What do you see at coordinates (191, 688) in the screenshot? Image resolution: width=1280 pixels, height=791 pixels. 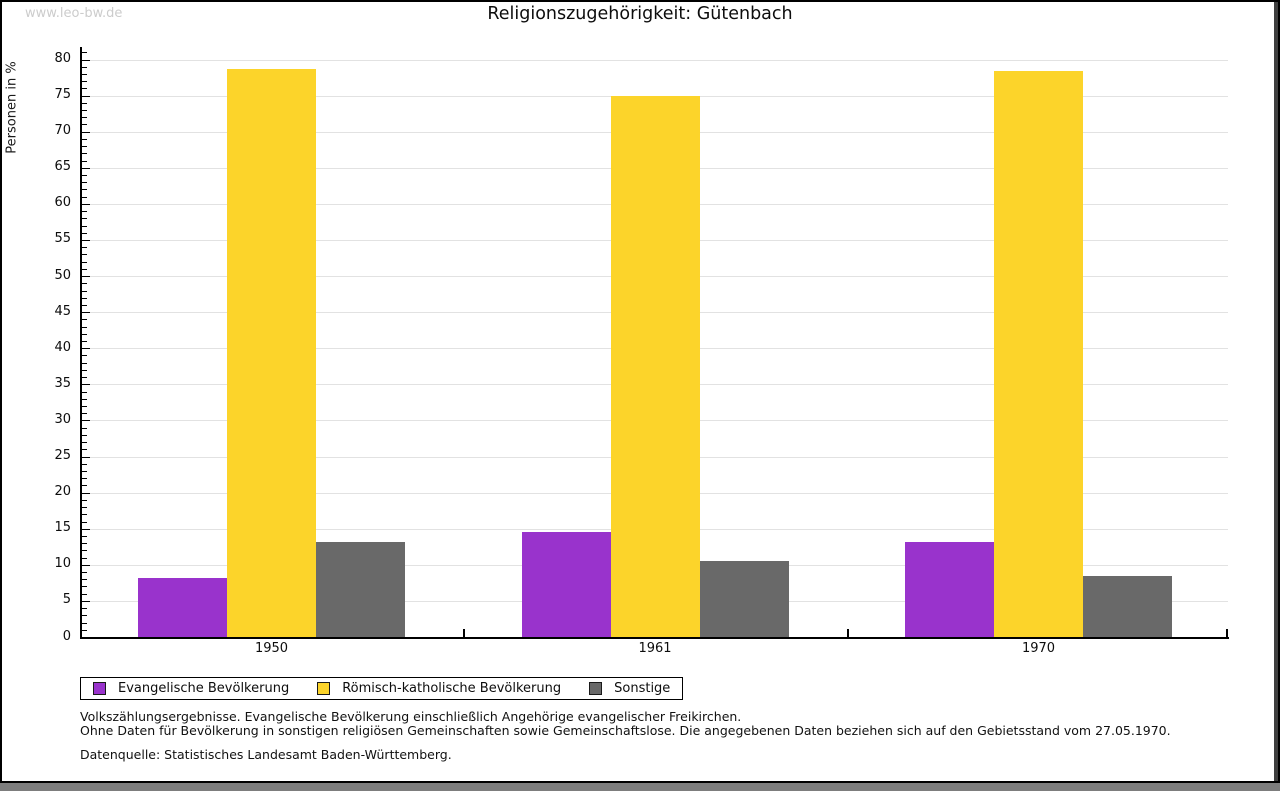 I see `legend-item-evangelische-bev-lkerung: Evangelische Bevölkerung` at bounding box center [191, 688].